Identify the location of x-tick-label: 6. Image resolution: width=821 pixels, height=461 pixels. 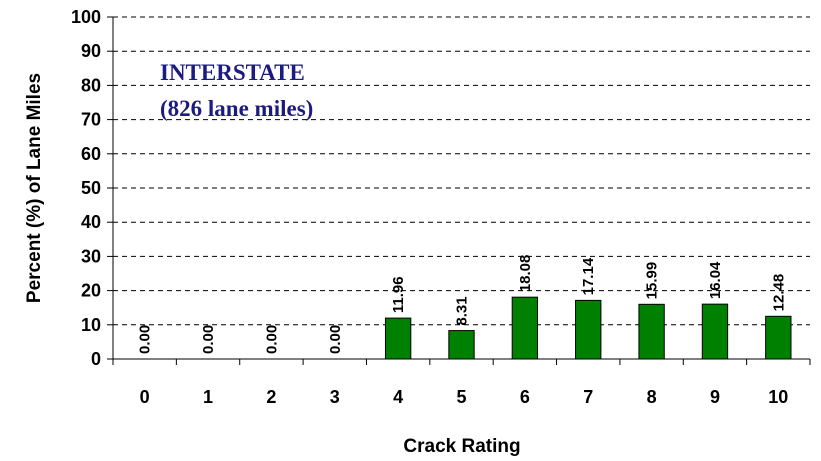
(525, 397).